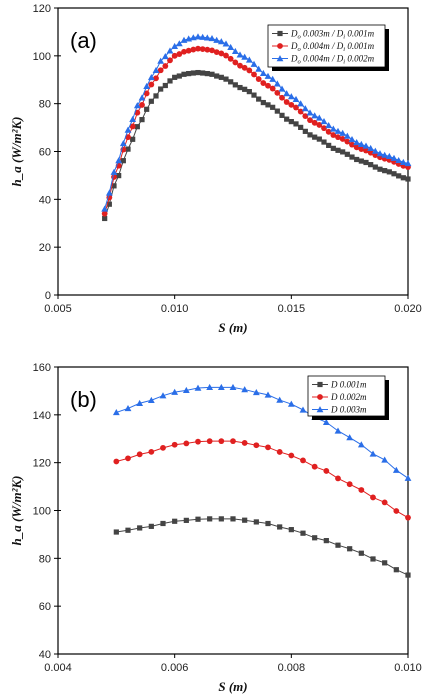 This screenshot has width=435, height=700. I want to click on legend-label: D 0.001m, so click(348, 385).